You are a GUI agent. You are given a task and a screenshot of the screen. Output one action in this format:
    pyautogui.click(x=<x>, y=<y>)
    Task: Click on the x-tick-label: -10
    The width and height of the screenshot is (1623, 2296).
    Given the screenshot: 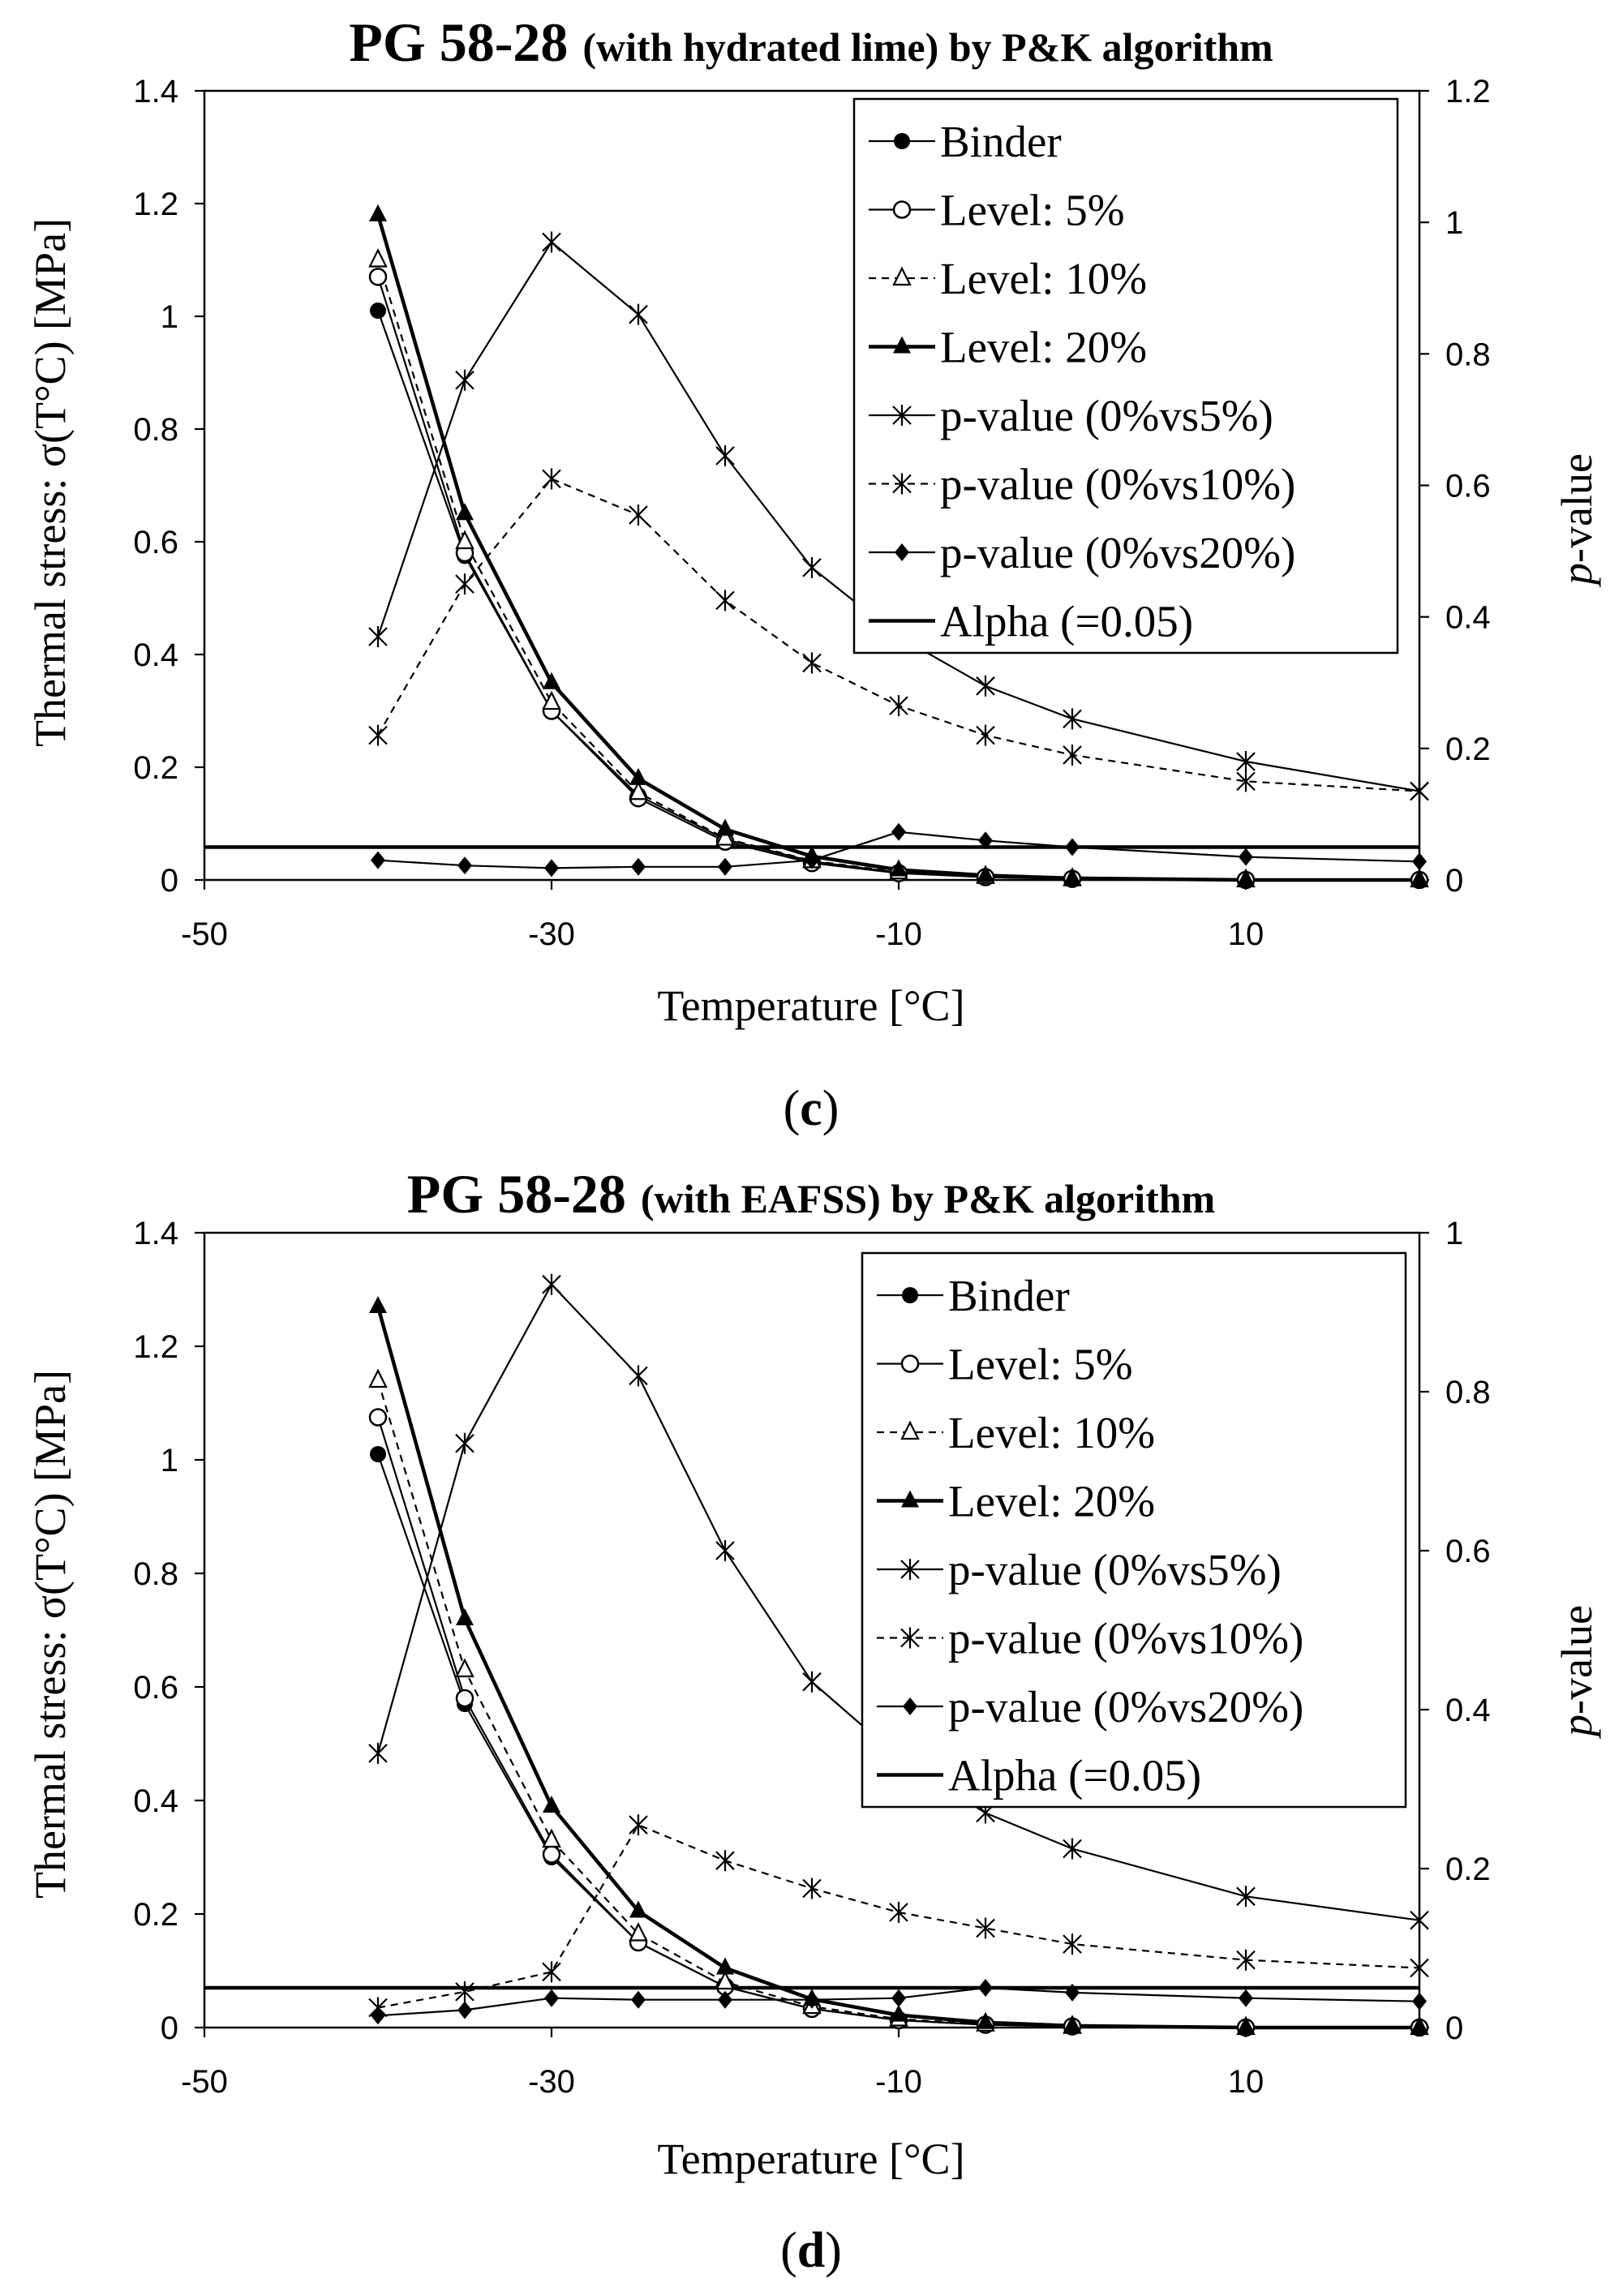 What is the action you would take?
    pyautogui.click(x=898, y=2082)
    